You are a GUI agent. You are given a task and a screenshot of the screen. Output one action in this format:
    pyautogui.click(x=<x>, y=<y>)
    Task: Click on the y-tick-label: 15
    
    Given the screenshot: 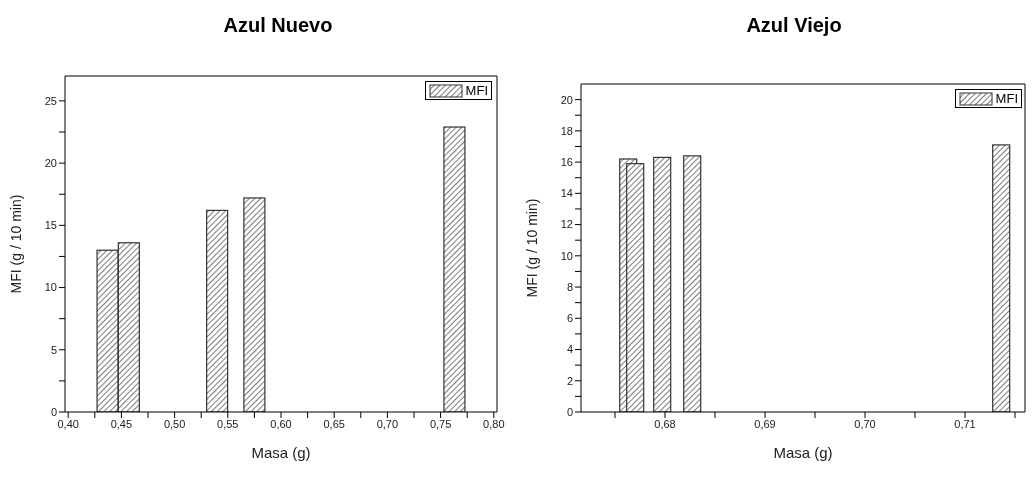 What is the action you would take?
    pyautogui.click(x=50, y=225)
    